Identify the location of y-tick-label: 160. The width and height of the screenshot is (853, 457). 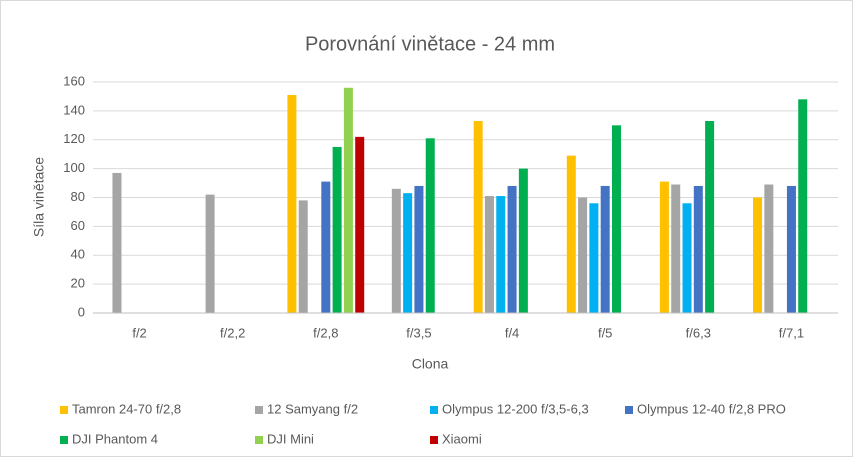
(74, 80).